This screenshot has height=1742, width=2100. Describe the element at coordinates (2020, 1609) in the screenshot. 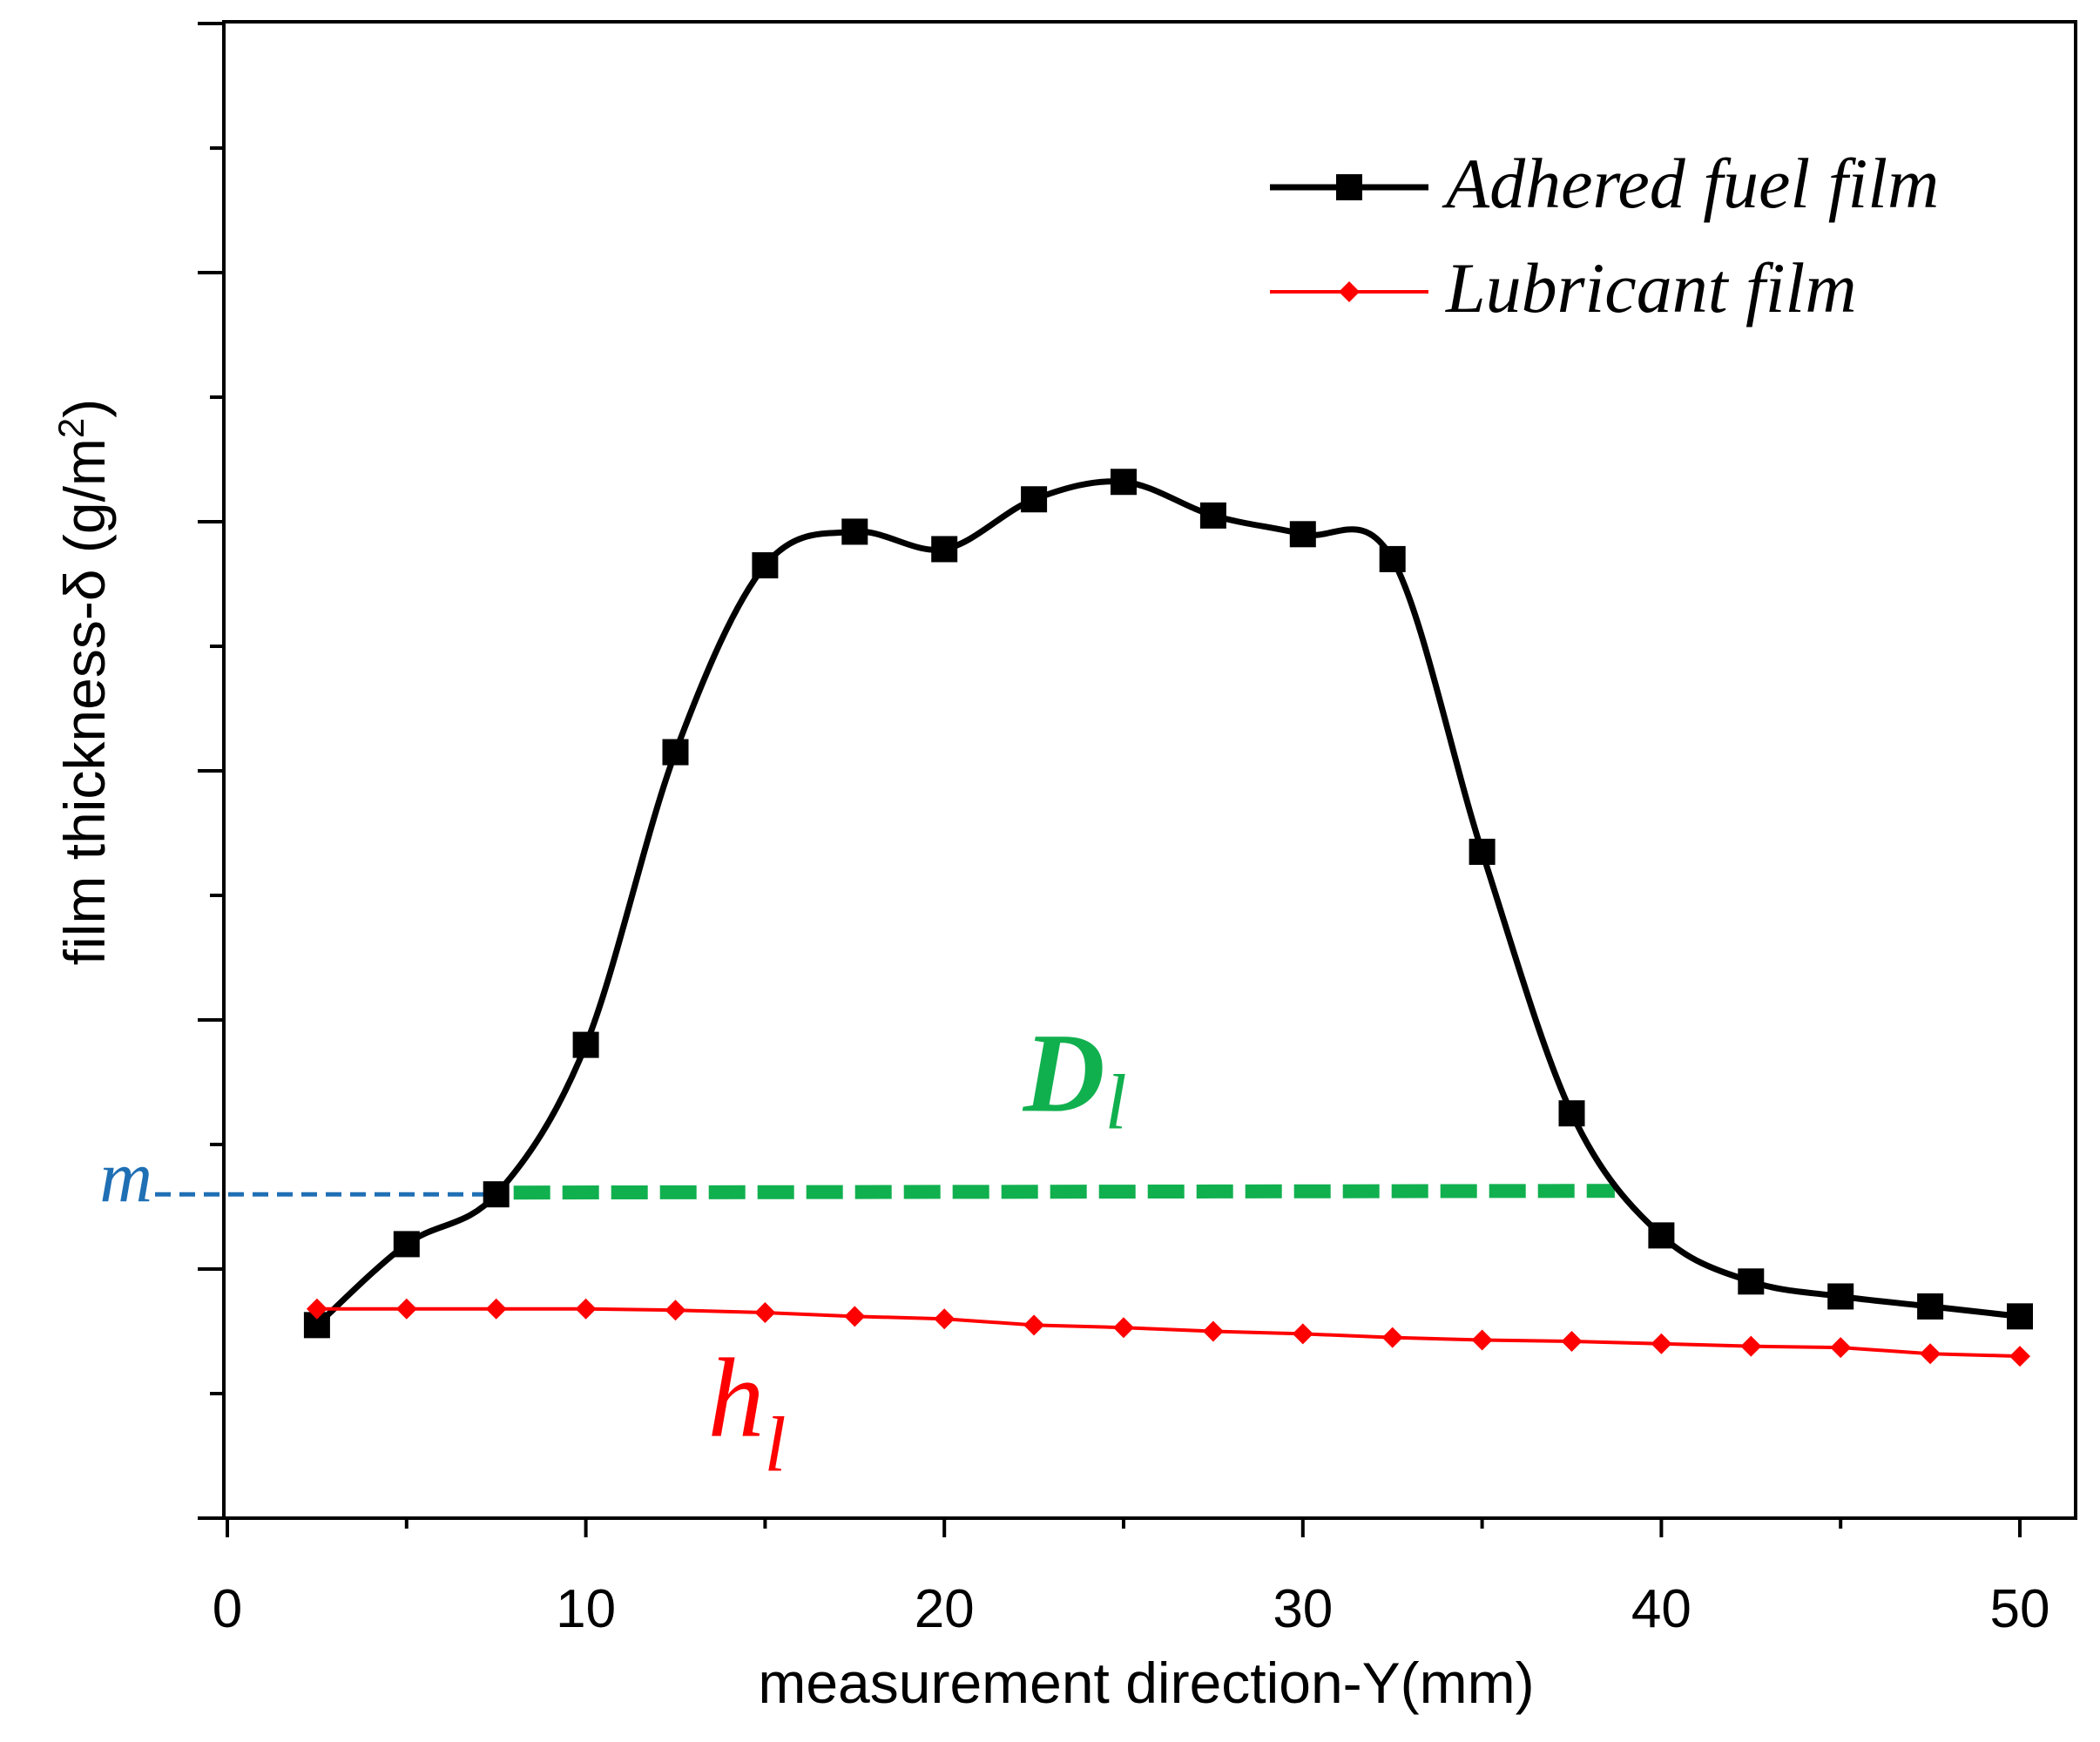

I see `x-tick-label-50: 50` at that location.